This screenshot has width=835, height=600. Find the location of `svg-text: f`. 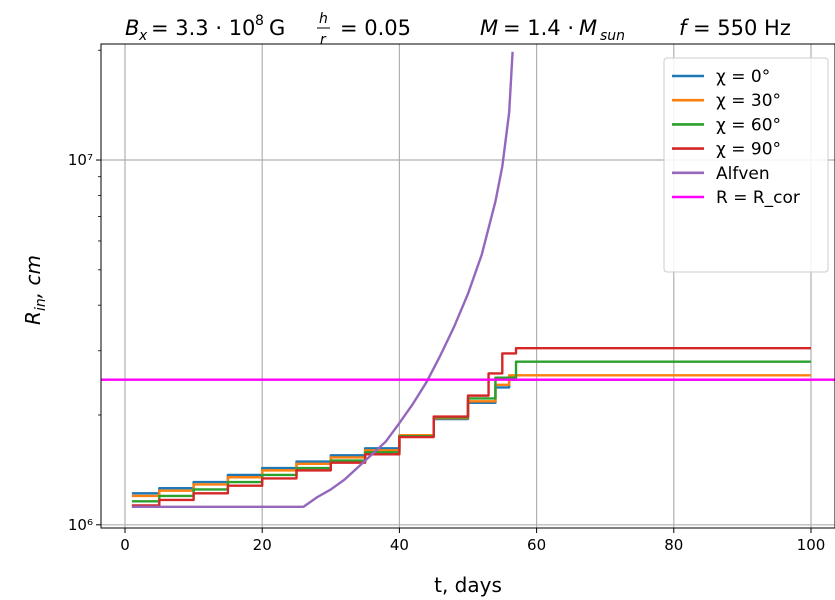

svg-text: f is located at coordinates (684, 28).